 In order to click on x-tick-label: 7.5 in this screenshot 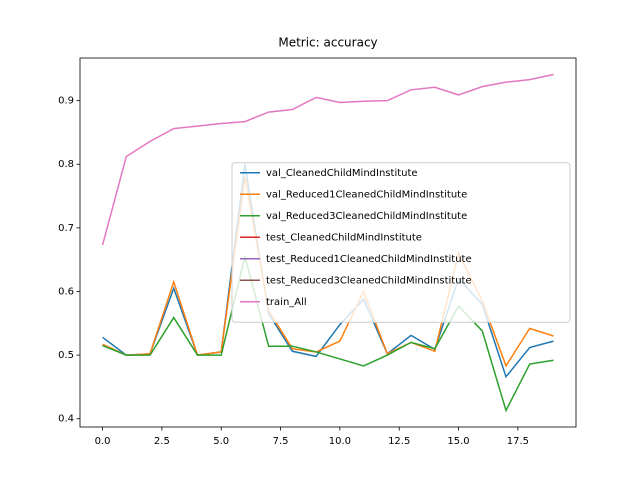, I will do `click(281, 441)`.